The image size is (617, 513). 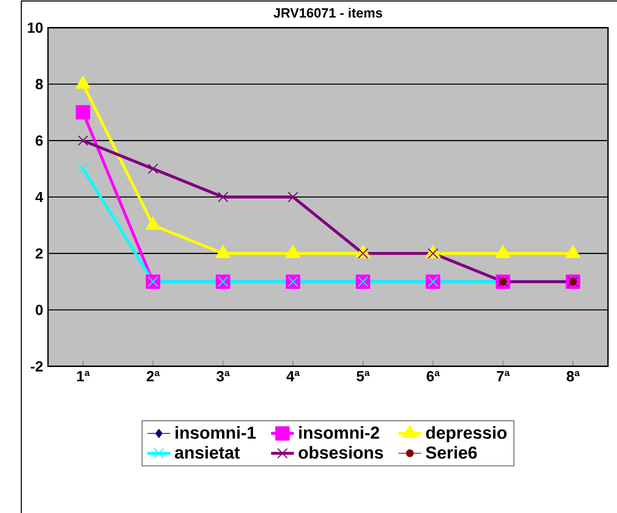 I want to click on y-tick-label: 6, so click(x=39, y=140).